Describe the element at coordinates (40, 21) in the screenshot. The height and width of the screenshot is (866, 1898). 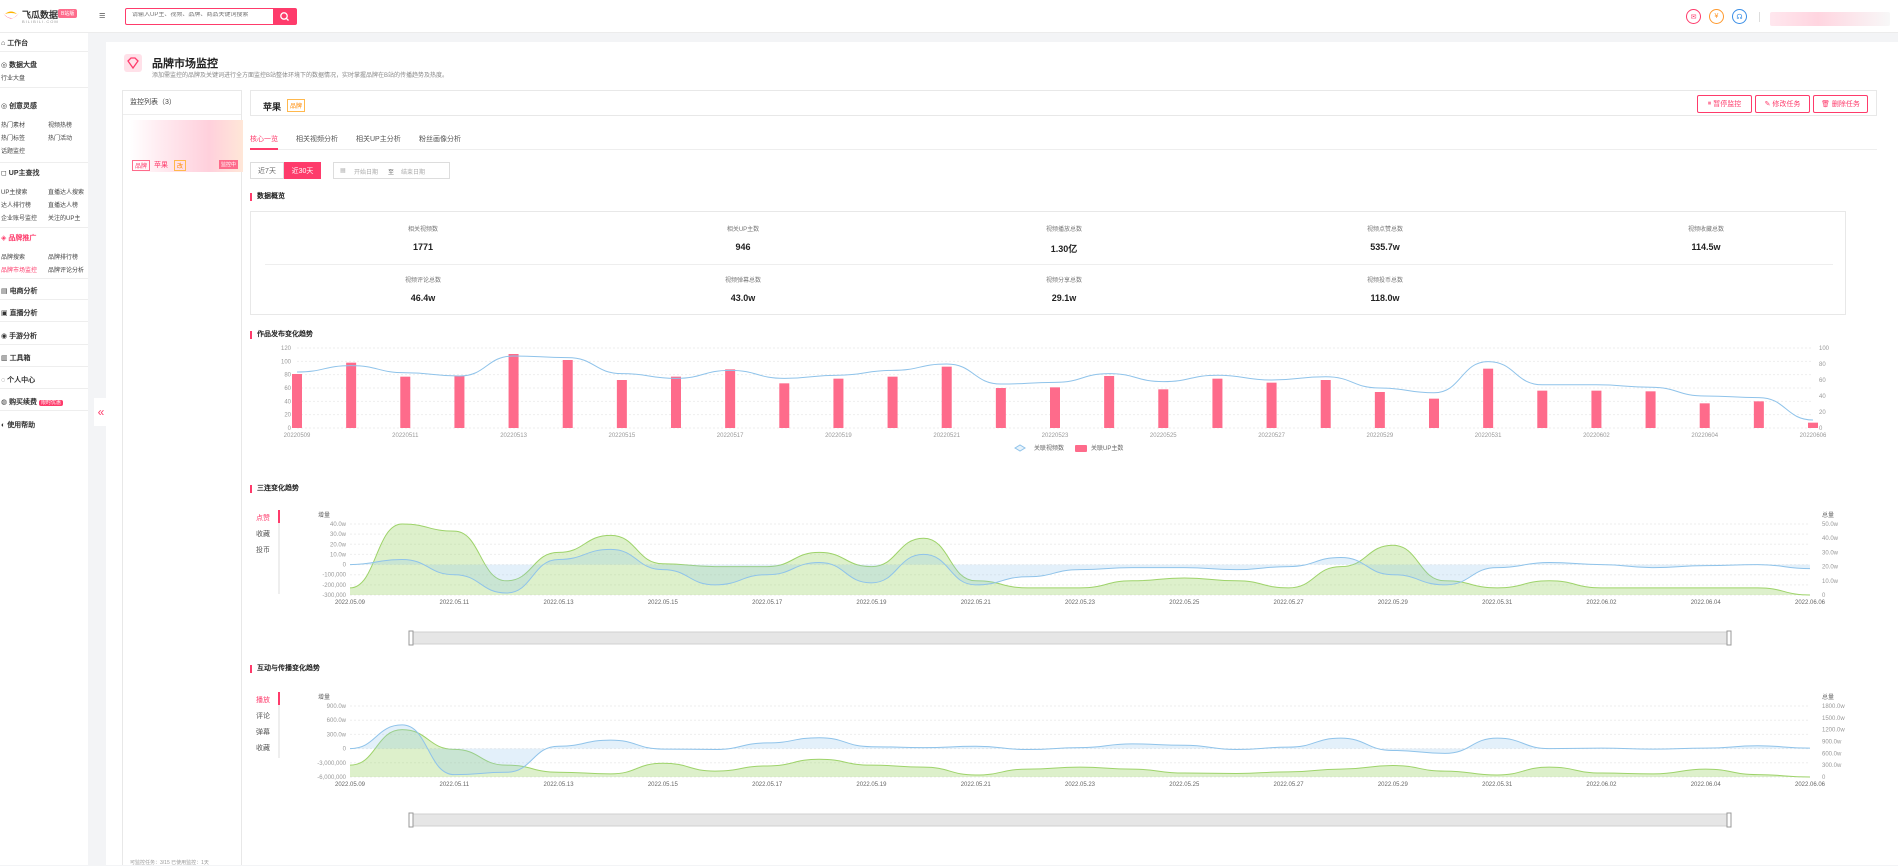
I see `logo-subtitle: BILIBILI.COM` at that location.